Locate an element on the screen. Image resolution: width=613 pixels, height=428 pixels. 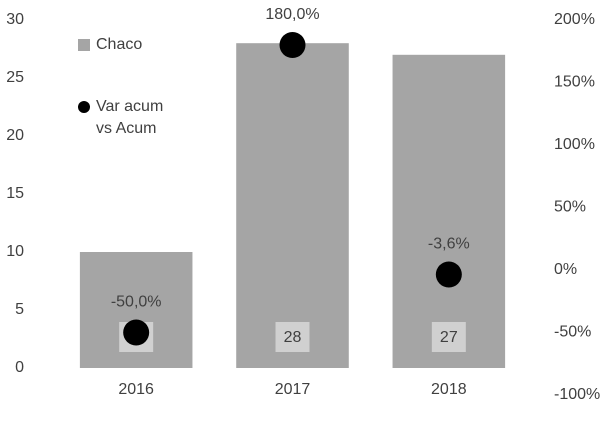
y2-tick-label: -50% is located at coordinates (572, 332).